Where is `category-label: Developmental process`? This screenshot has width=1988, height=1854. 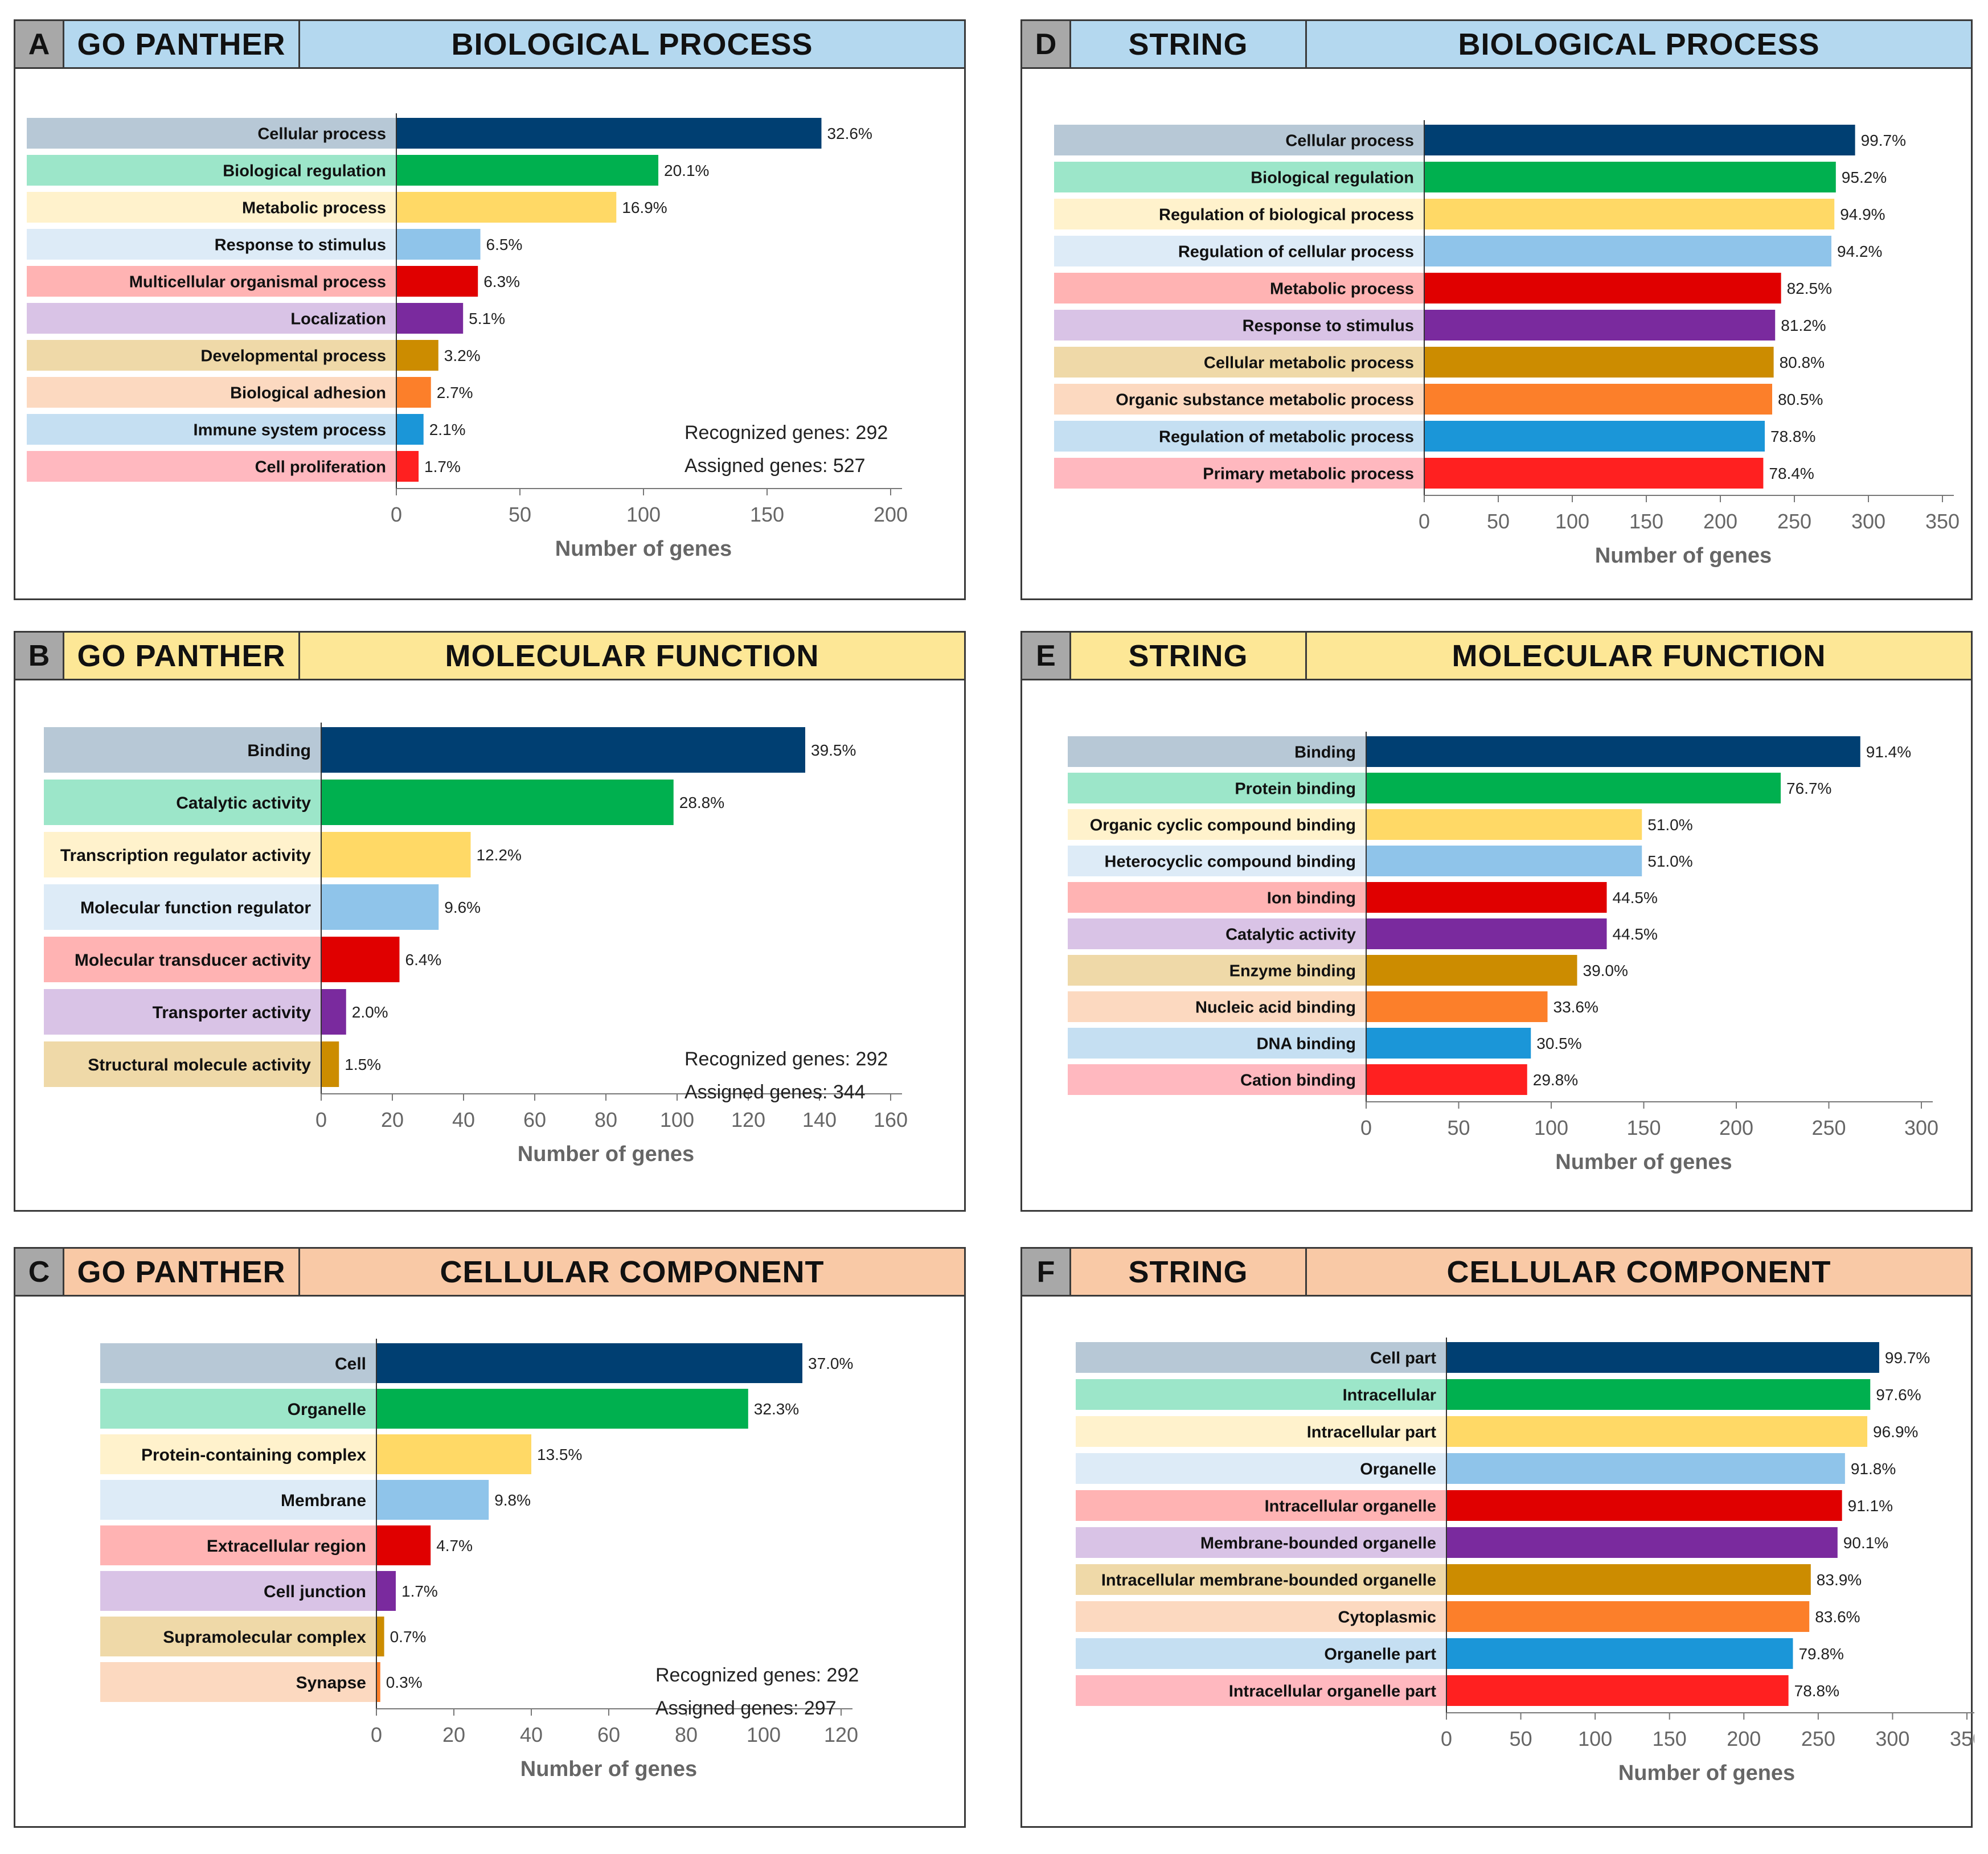 category-label: Developmental process is located at coordinates (293, 356).